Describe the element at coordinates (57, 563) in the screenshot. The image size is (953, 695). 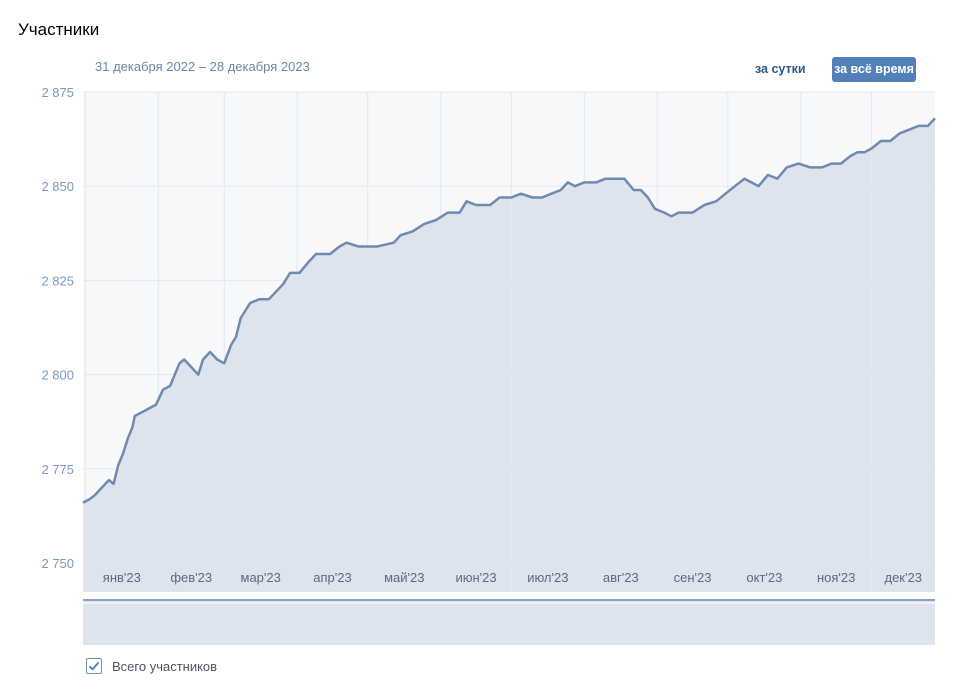
I see `y-tick-label: 2 750` at that location.